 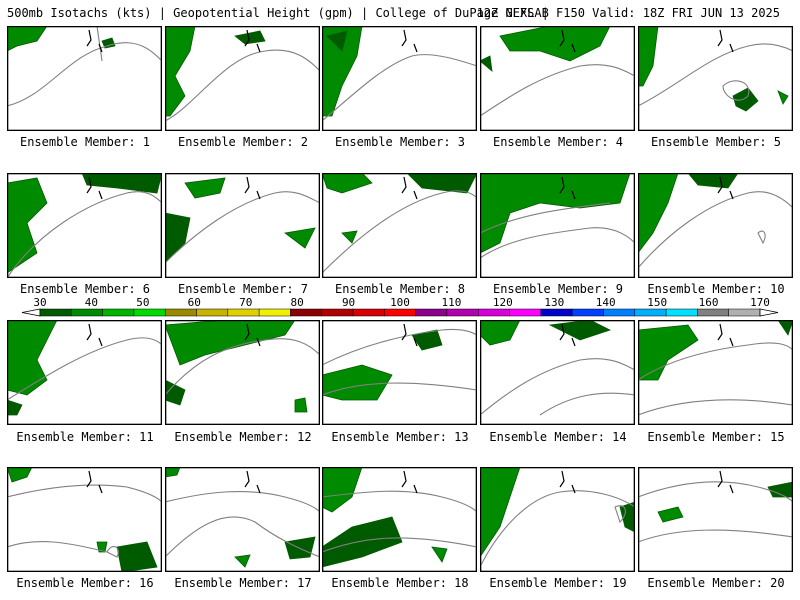 What do you see at coordinates (502, 302) in the screenshot?
I see `colorbar-tick-label: 120` at bounding box center [502, 302].